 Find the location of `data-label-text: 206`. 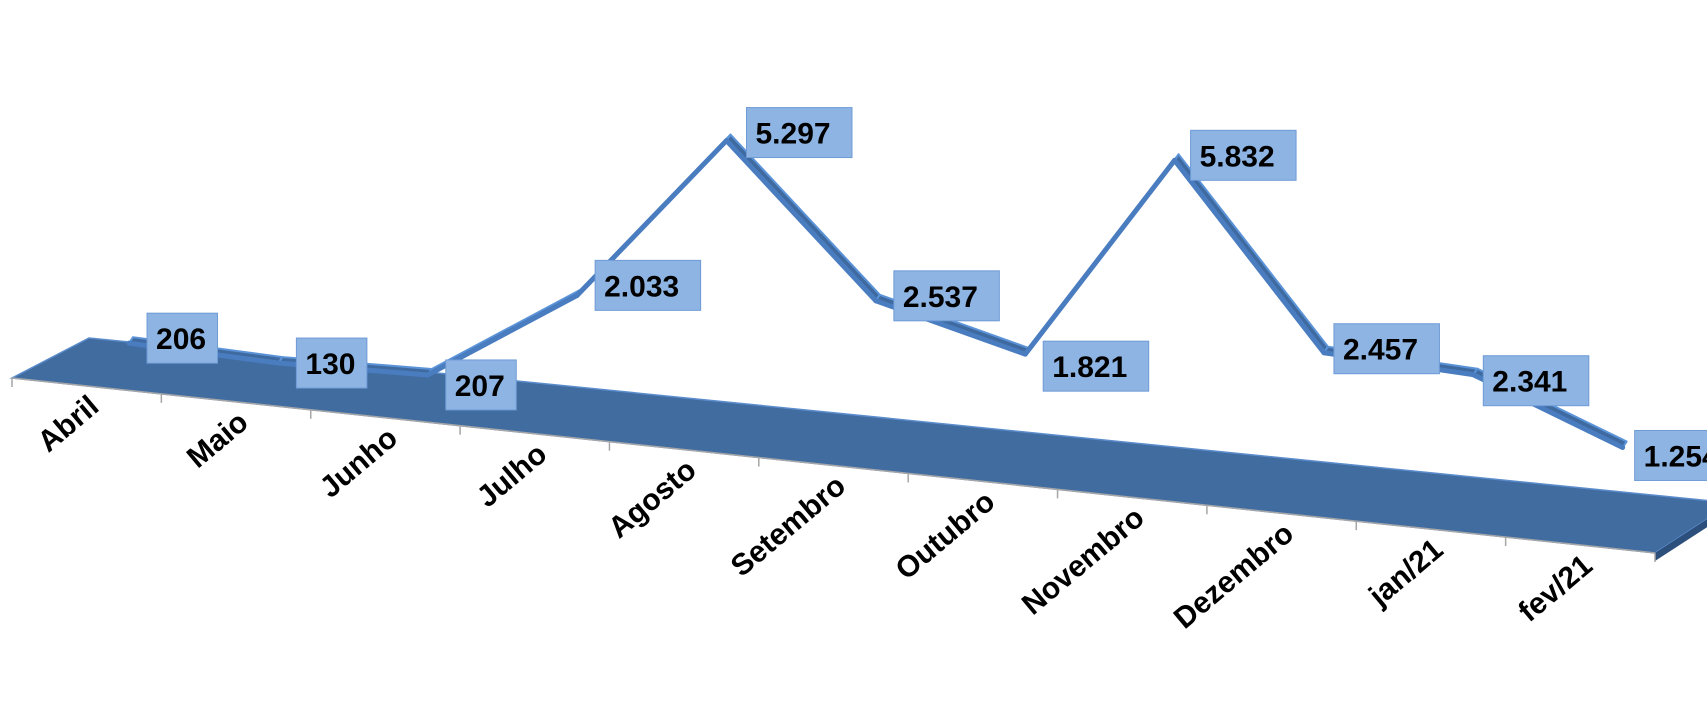

data-label-text: 206 is located at coordinates (181, 339).